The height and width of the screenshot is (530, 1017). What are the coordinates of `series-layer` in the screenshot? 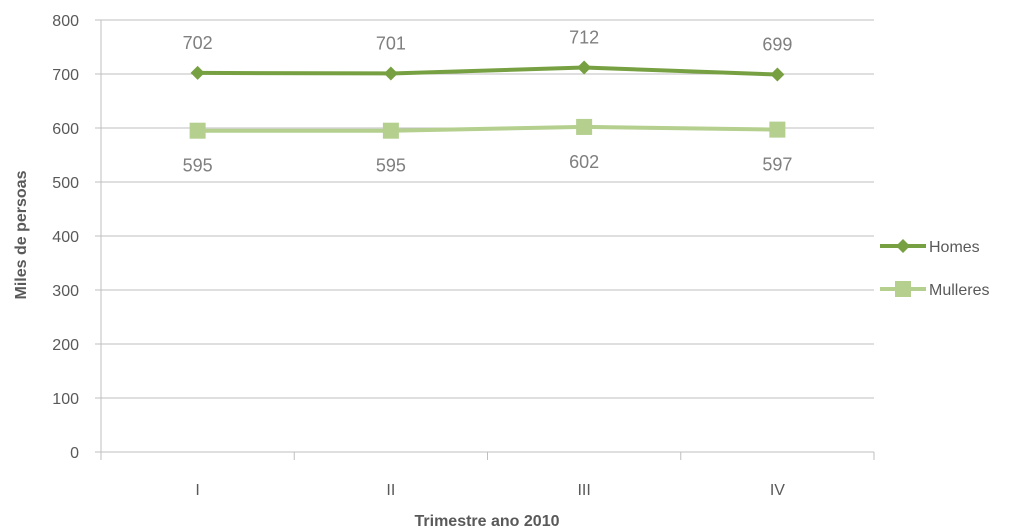 It's located at (487, 99).